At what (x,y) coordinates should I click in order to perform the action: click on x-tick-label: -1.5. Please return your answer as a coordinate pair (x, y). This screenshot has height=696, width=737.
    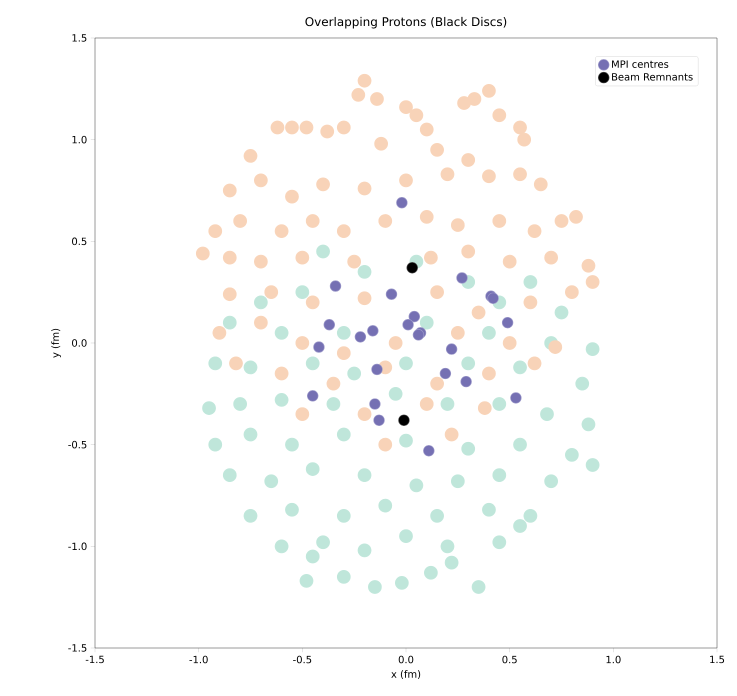
    Looking at the image, I should click on (95, 660).